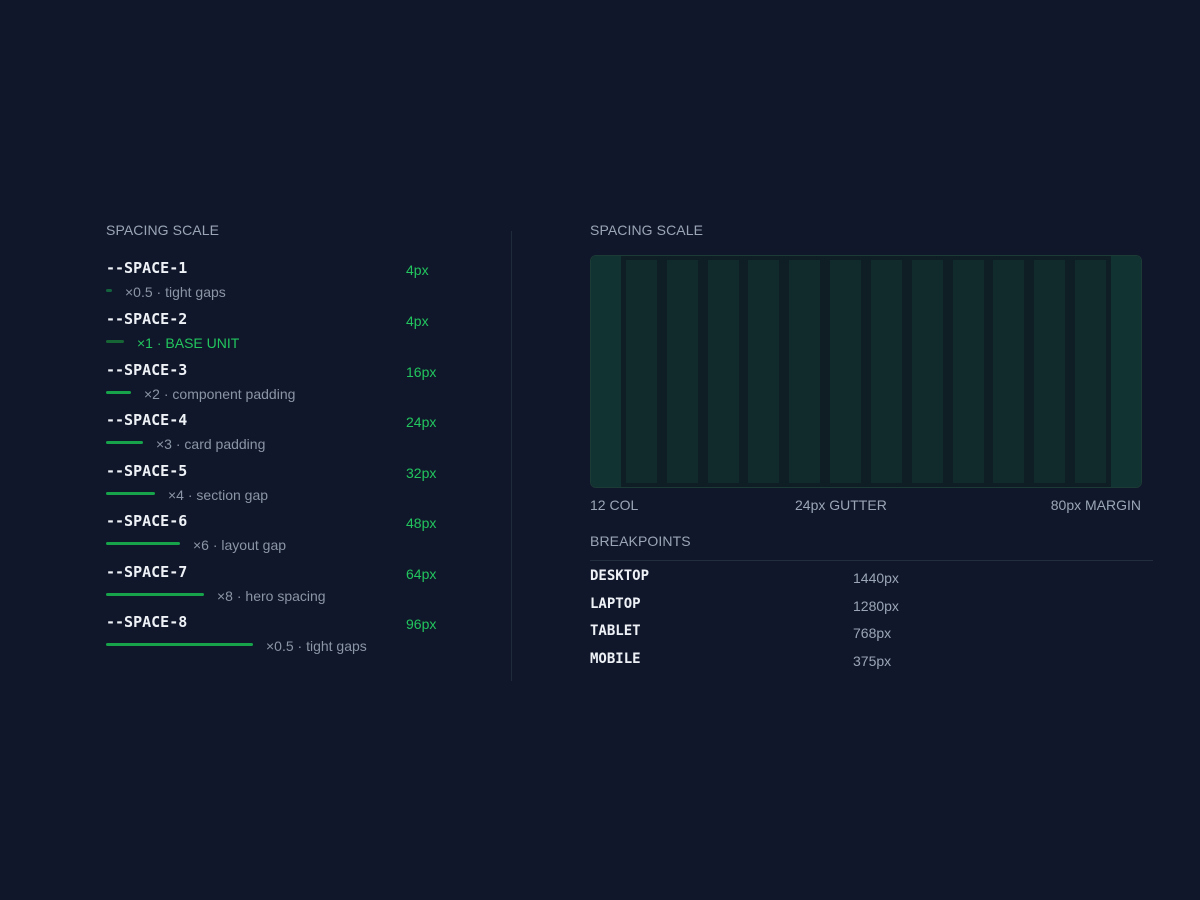 The height and width of the screenshot is (900, 1200). I want to click on column-divider, so click(511, 456).